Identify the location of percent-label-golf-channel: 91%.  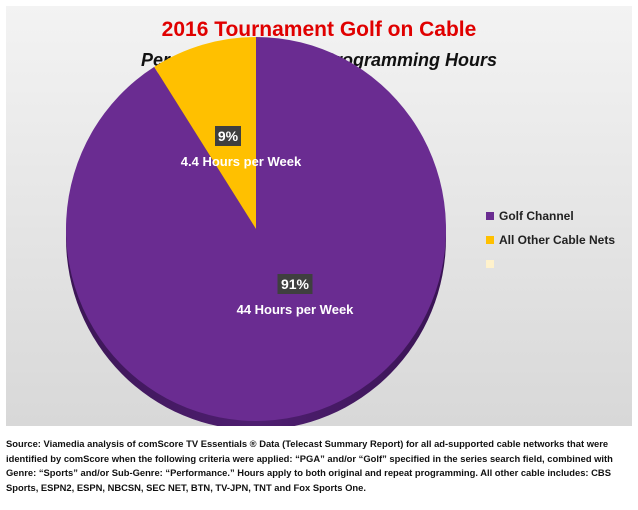
(295, 284).